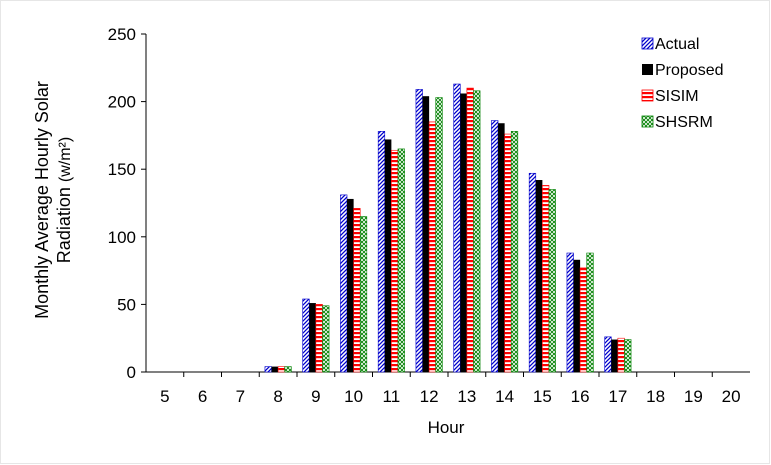  What do you see at coordinates (122, 169) in the screenshot?
I see `y-tick-label: 150` at bounding box center [122, 169].